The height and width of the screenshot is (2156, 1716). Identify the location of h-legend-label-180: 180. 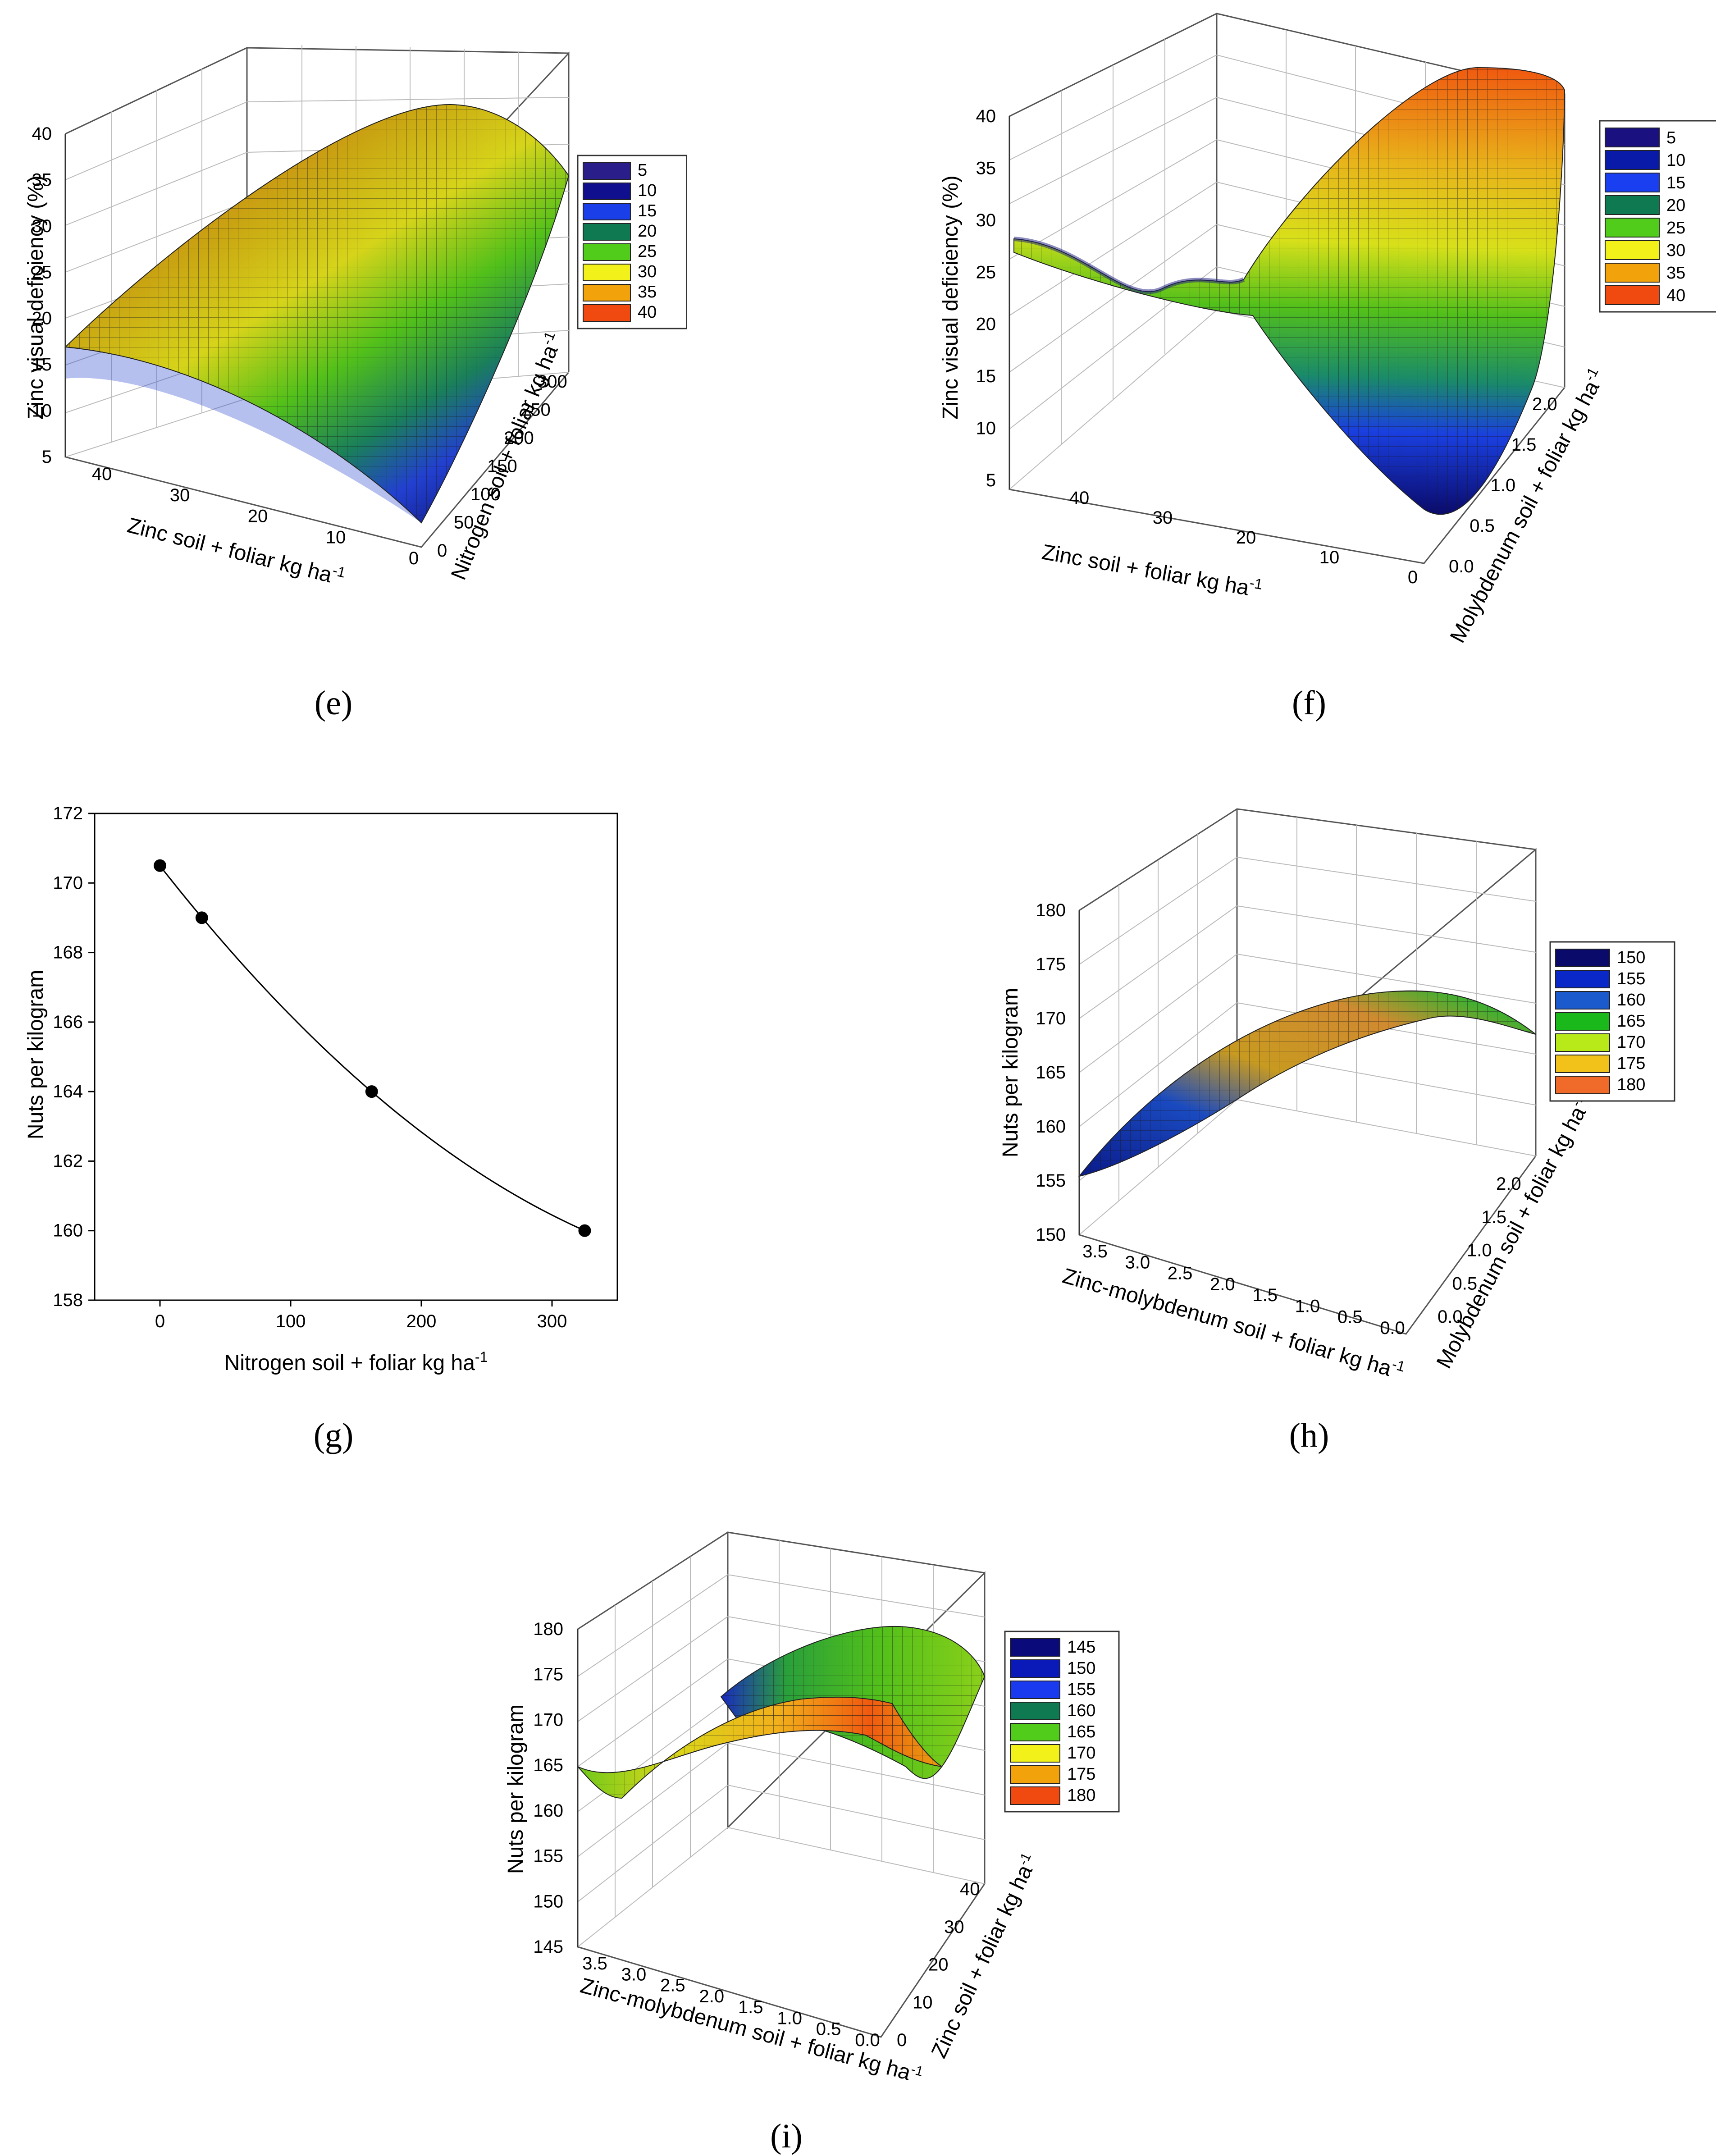
(1631, 1084).